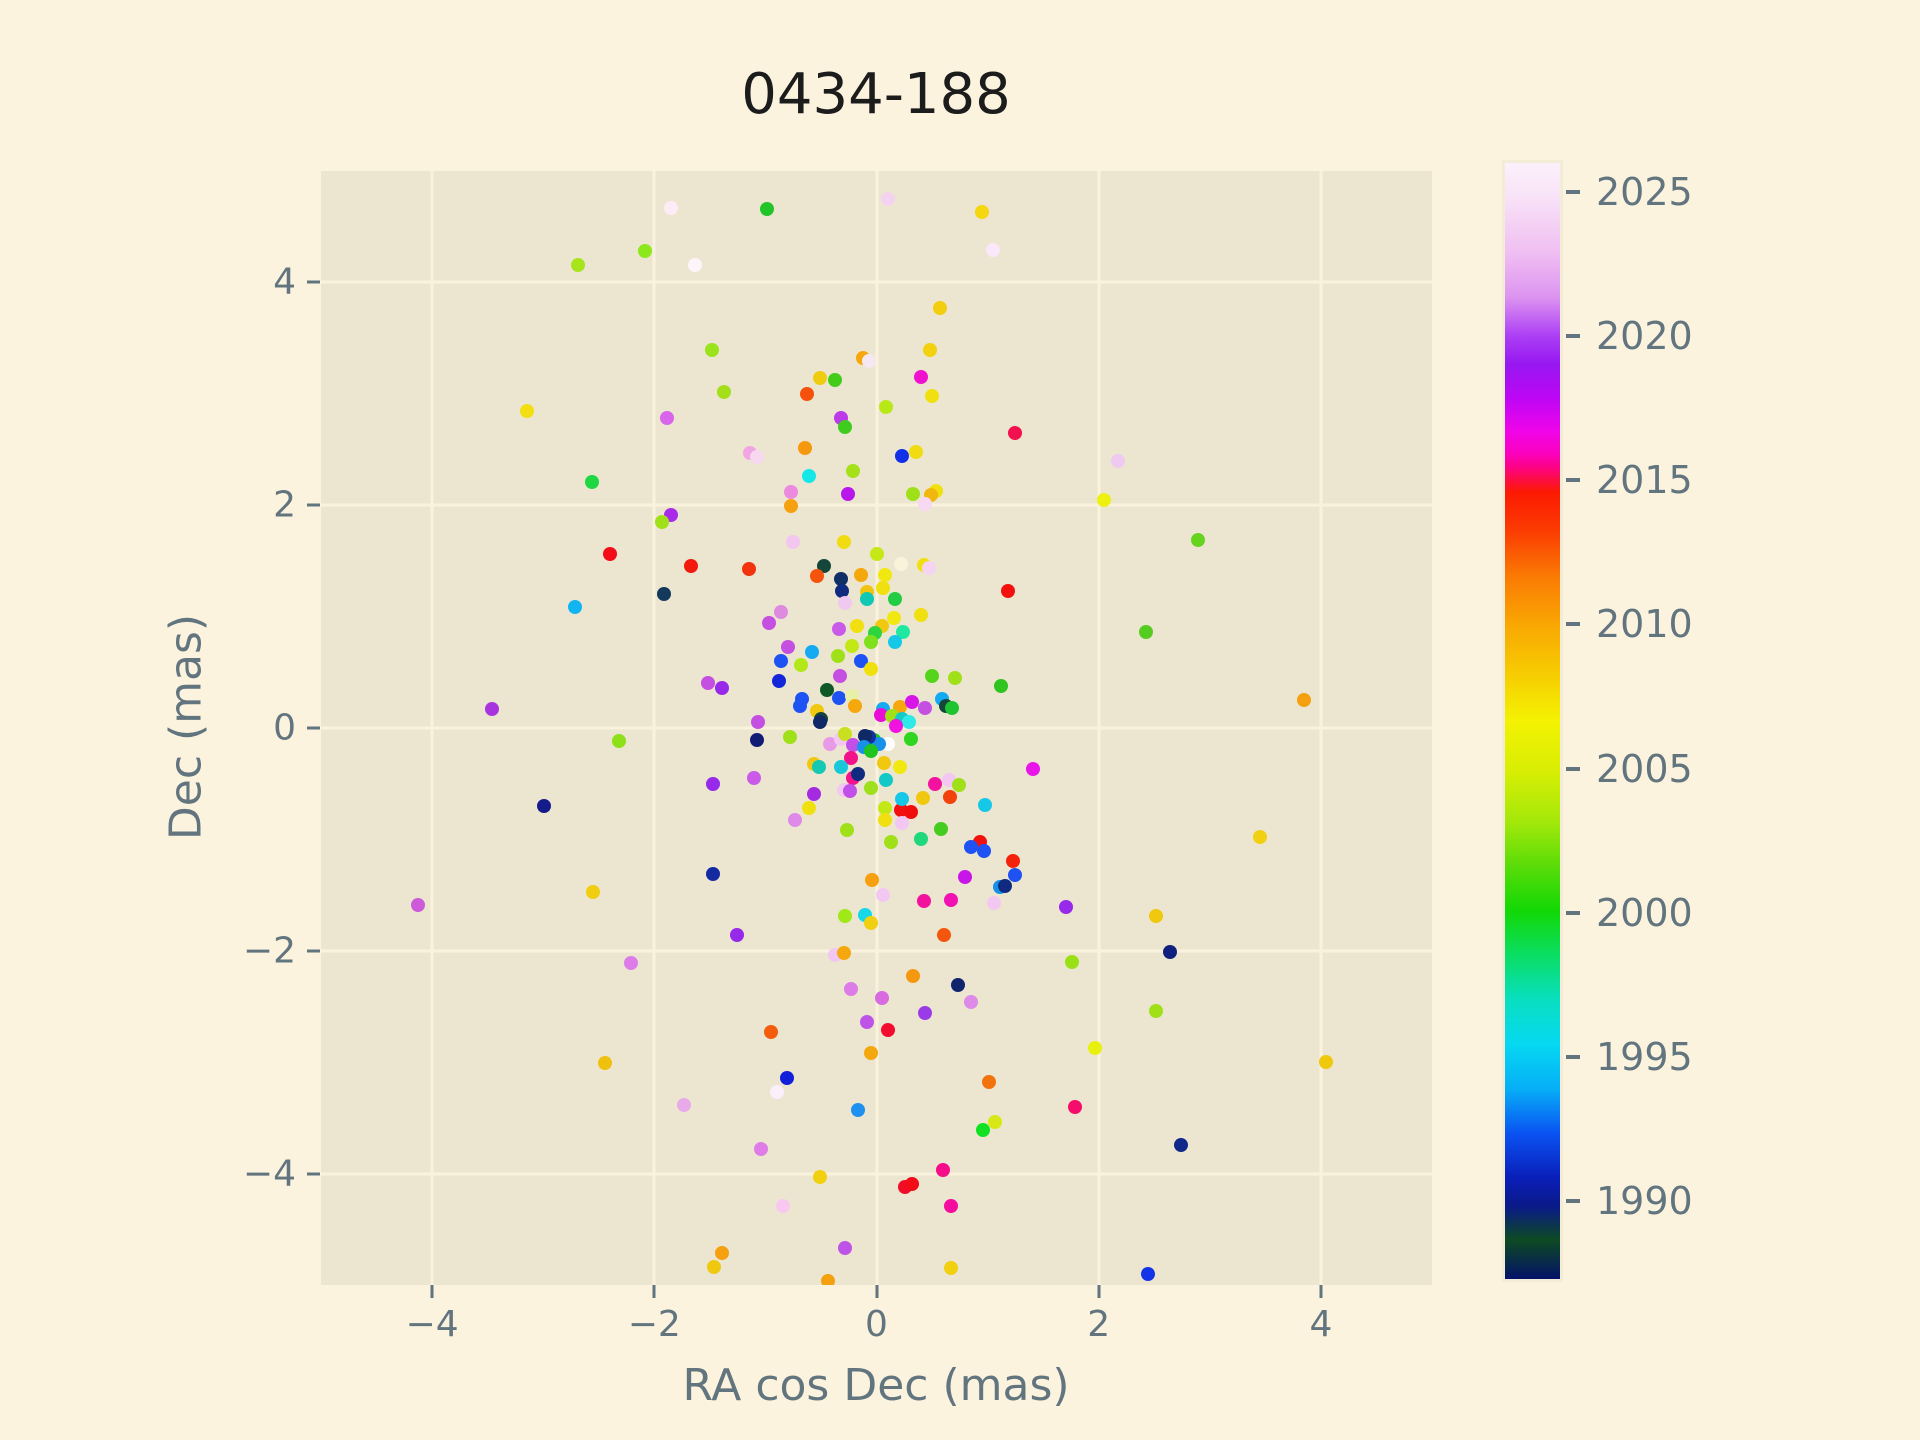 This screenshot has height=1440, width=1920. Describe the element at coordinates (186, 727) in the screenshot. I see `y-axis-label: Dec (mas)` at that location.